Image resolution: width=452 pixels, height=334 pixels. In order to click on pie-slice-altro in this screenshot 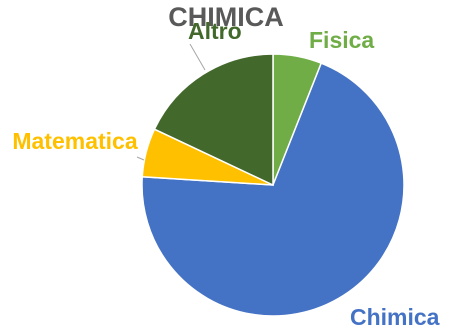, I will do `click(213, 120)`.